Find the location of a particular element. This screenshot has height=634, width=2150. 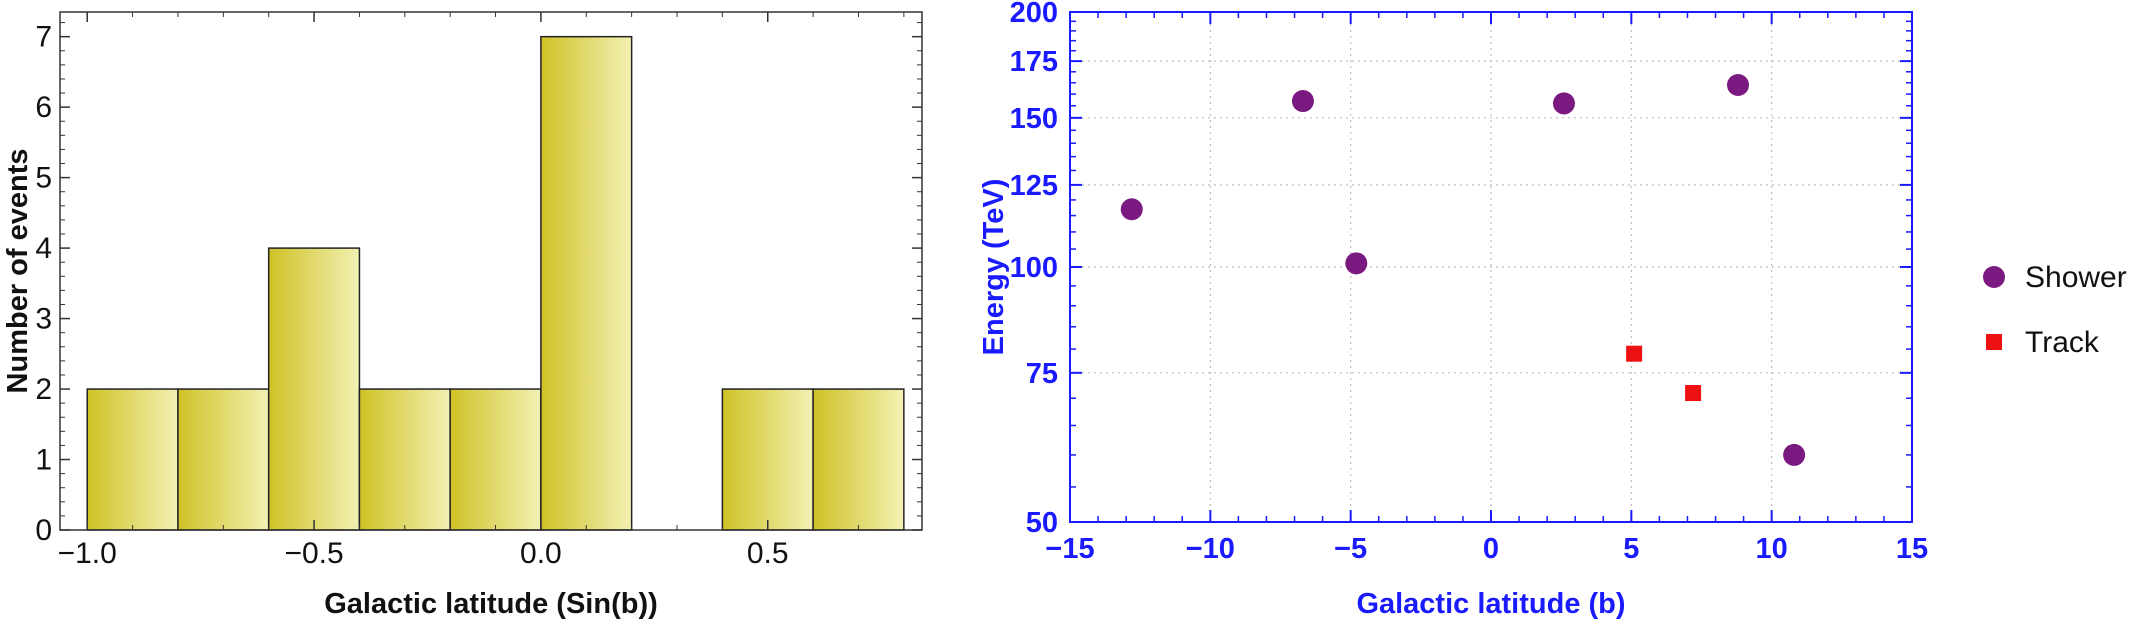

scatter-x-tick-label: −10 is located at coordinates (1210, 549).